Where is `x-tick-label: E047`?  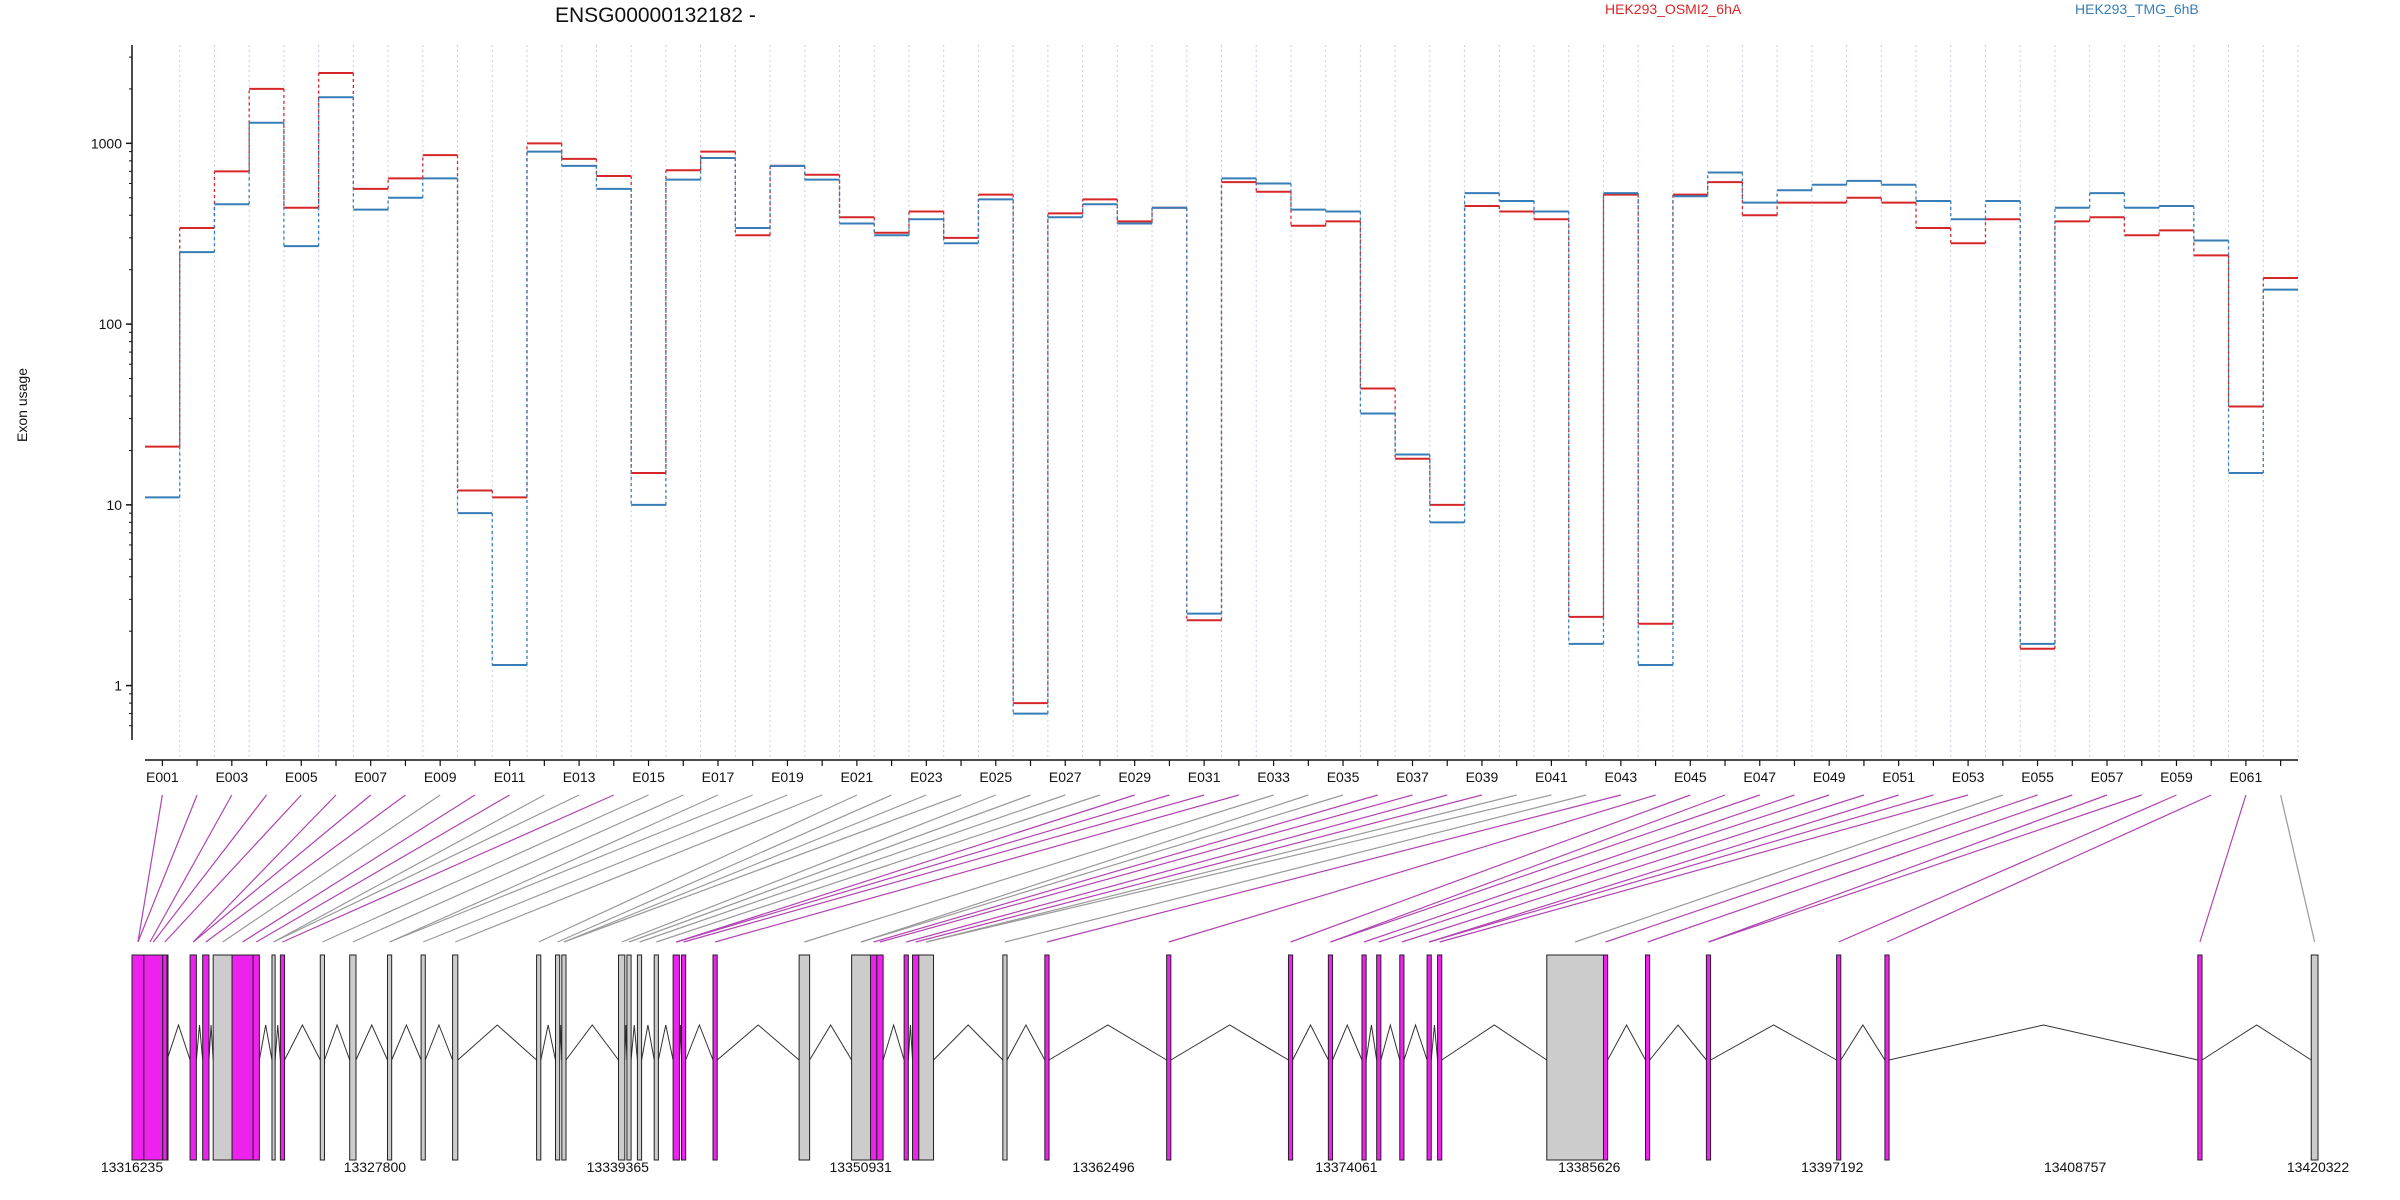
x-tick-label: E047 is located at coordinates (1759, 777).